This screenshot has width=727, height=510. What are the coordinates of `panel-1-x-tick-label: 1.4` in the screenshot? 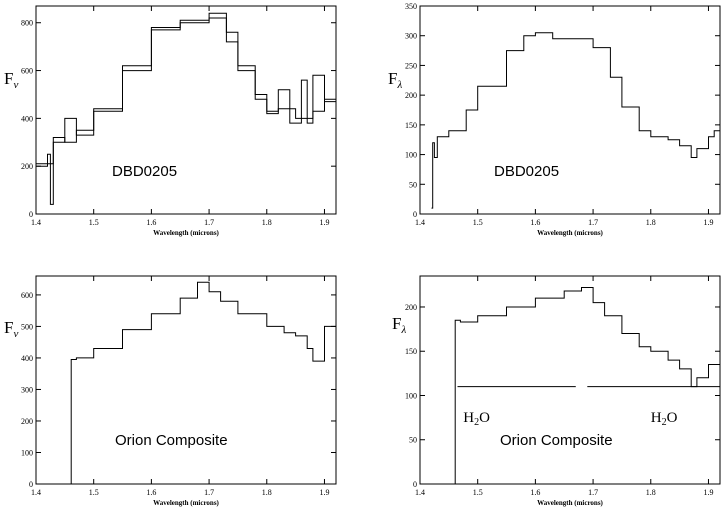 It's located at (36, 222).